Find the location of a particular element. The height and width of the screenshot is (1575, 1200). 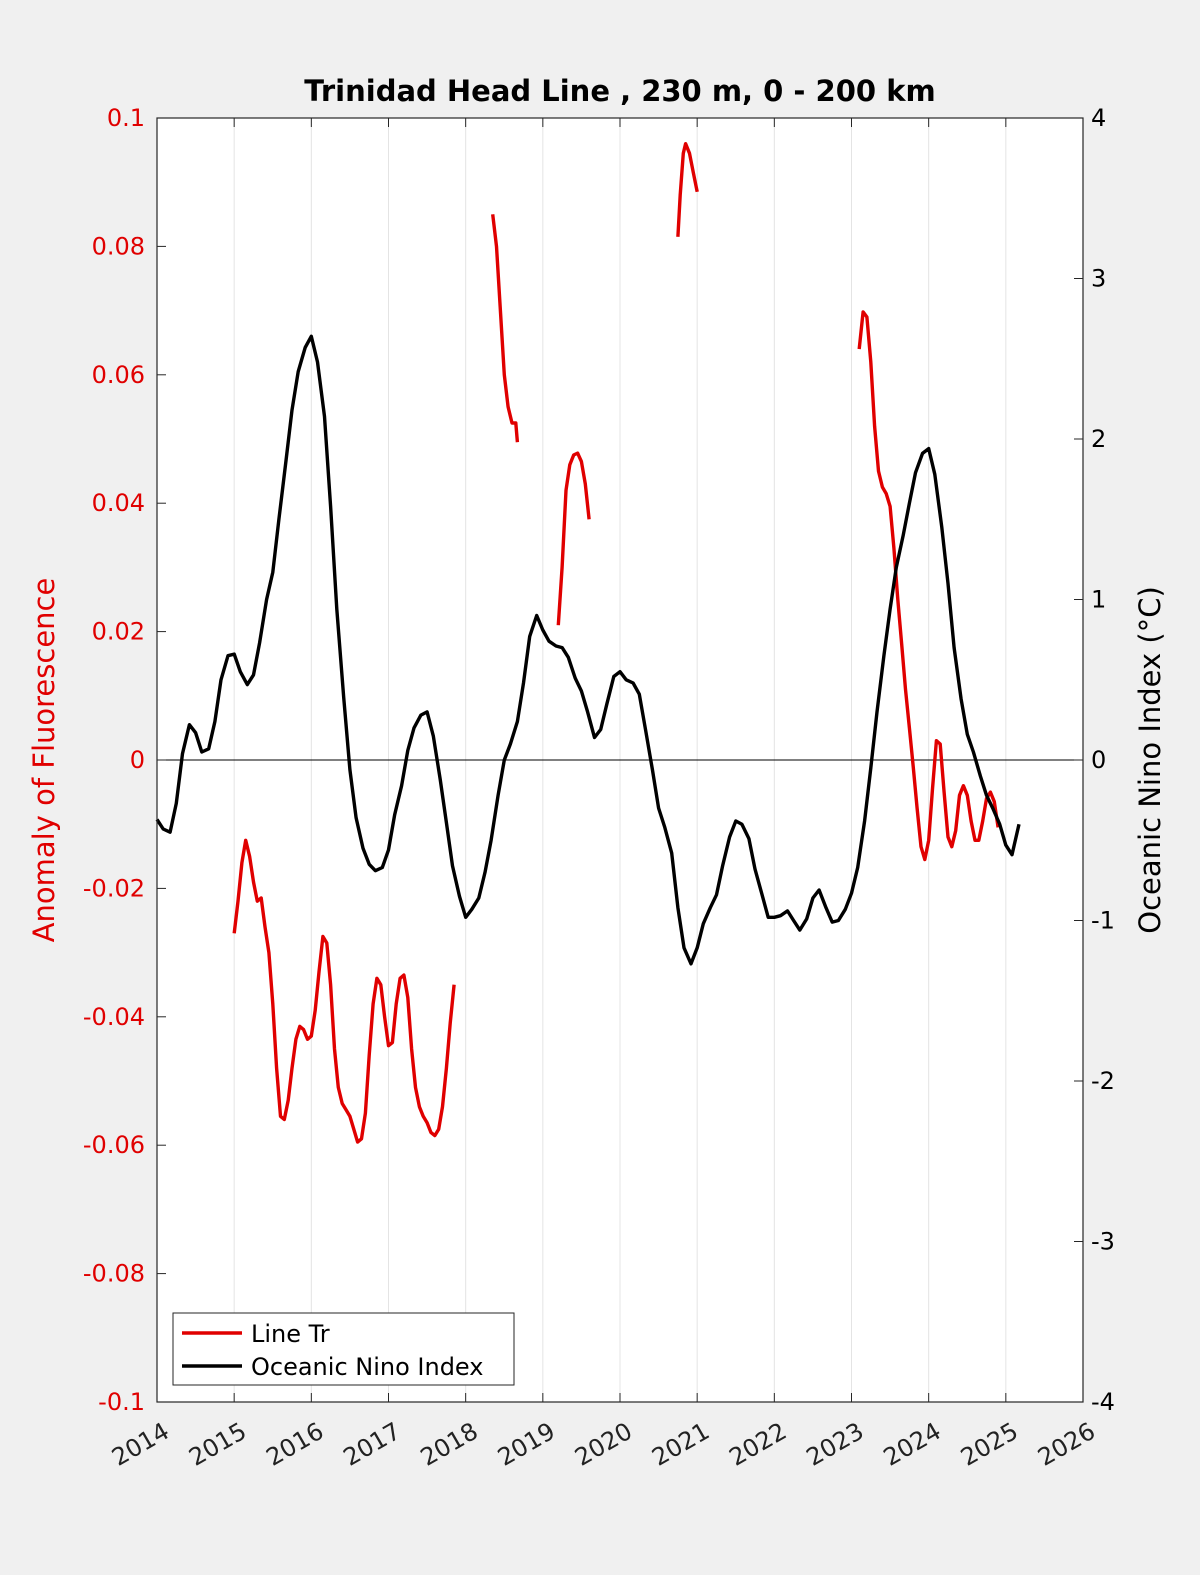

x-tick-label: 2023 is located at coordinates (835, 1444).